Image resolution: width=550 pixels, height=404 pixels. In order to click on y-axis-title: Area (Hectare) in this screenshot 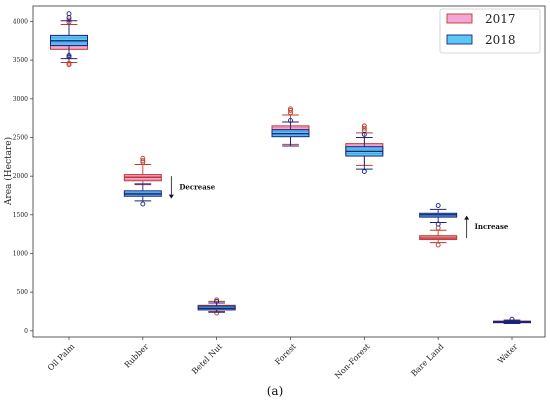, I will do `click(8, 171)`.